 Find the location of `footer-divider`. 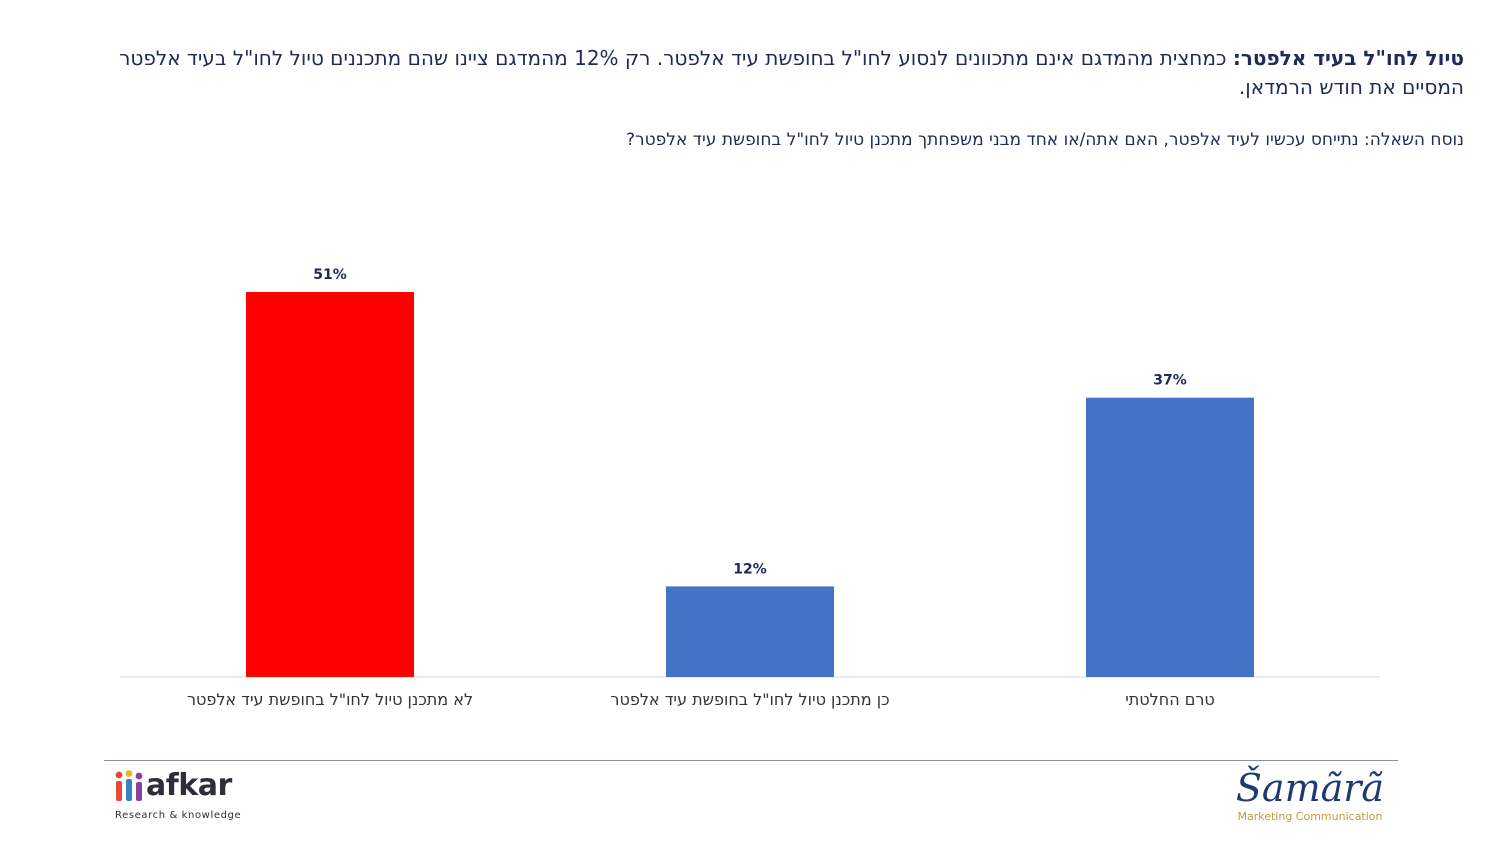

footer-divider is located at coordinates (751, 760).